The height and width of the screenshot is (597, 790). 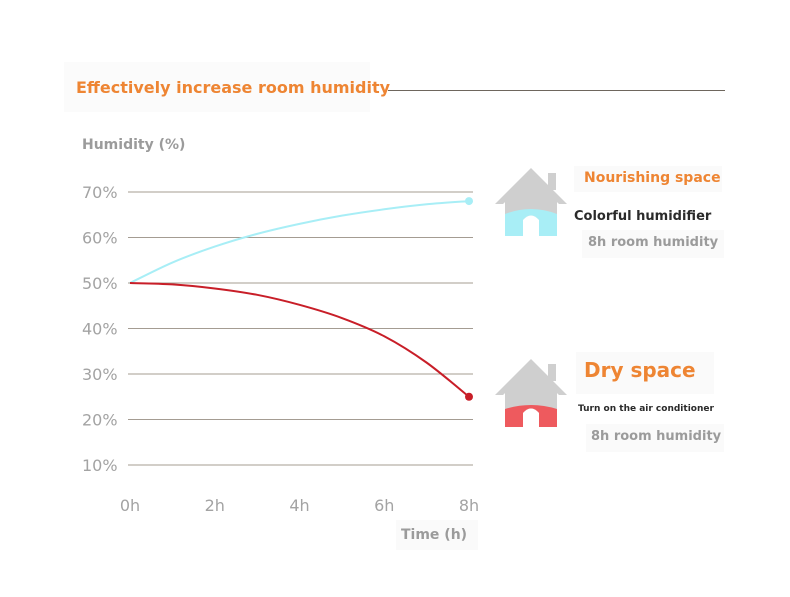 What do you see at coordinates (100, 420) in the screenshot?
I see `y-tick-label: 20%` at bounding box center [100, 420].